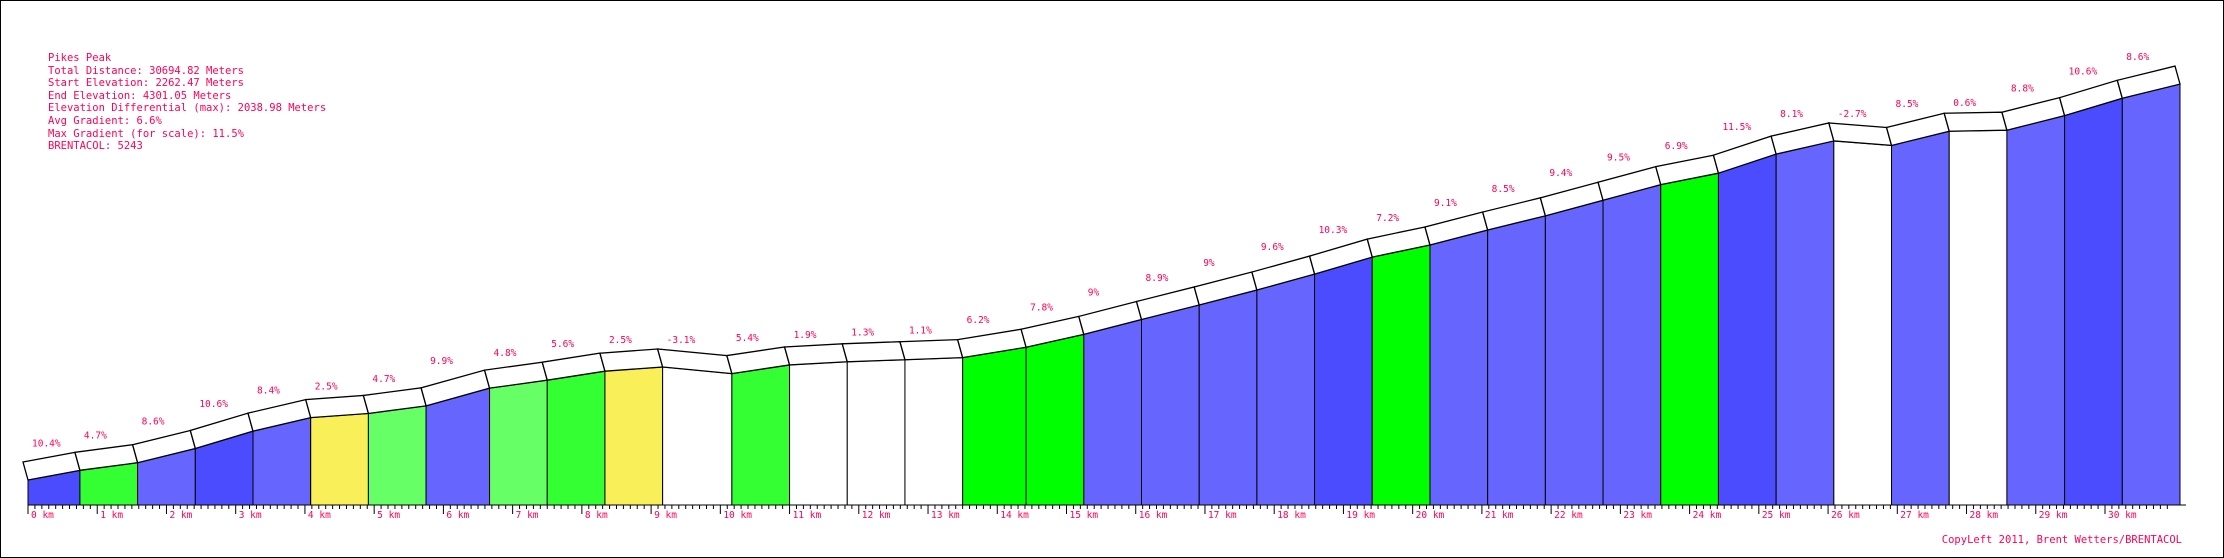  Describe the element at coordinates (1360, 515) in the screenshot. I see `km-tick-label: 19 km` at that location.